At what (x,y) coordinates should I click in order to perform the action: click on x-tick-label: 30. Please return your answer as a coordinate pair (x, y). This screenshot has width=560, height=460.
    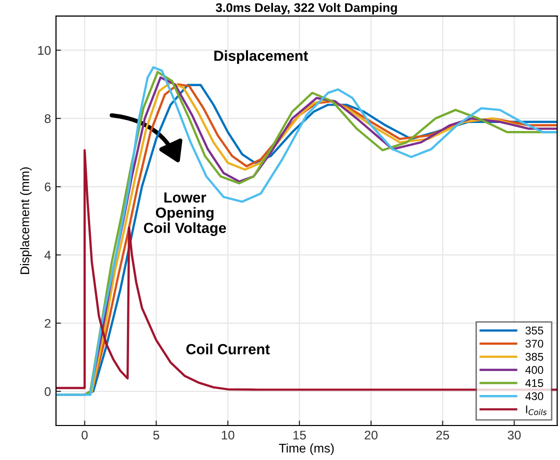
    Looking at the image, I should click on (514, 435).